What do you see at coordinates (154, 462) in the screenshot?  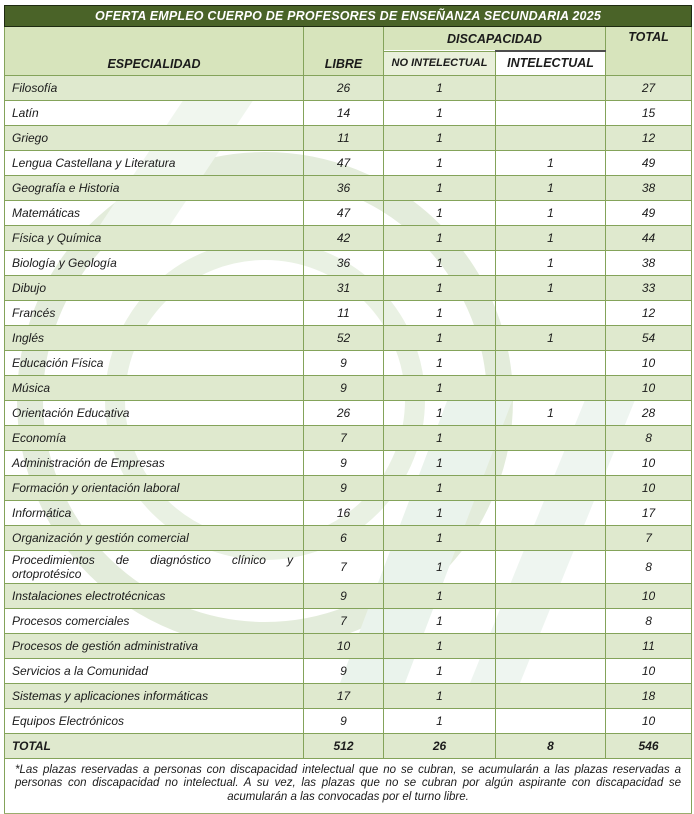 I see `cell-especialidad: Administración de Empresas` at bounding box center [154, 462].